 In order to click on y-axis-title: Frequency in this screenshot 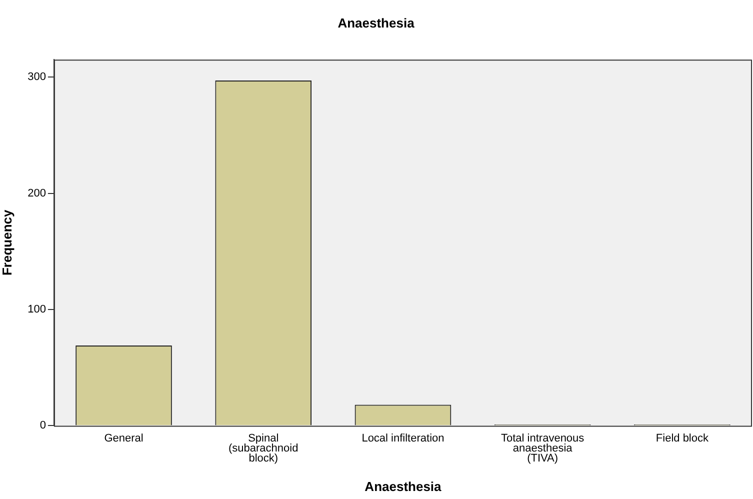, I will do `click(7, 242)`.